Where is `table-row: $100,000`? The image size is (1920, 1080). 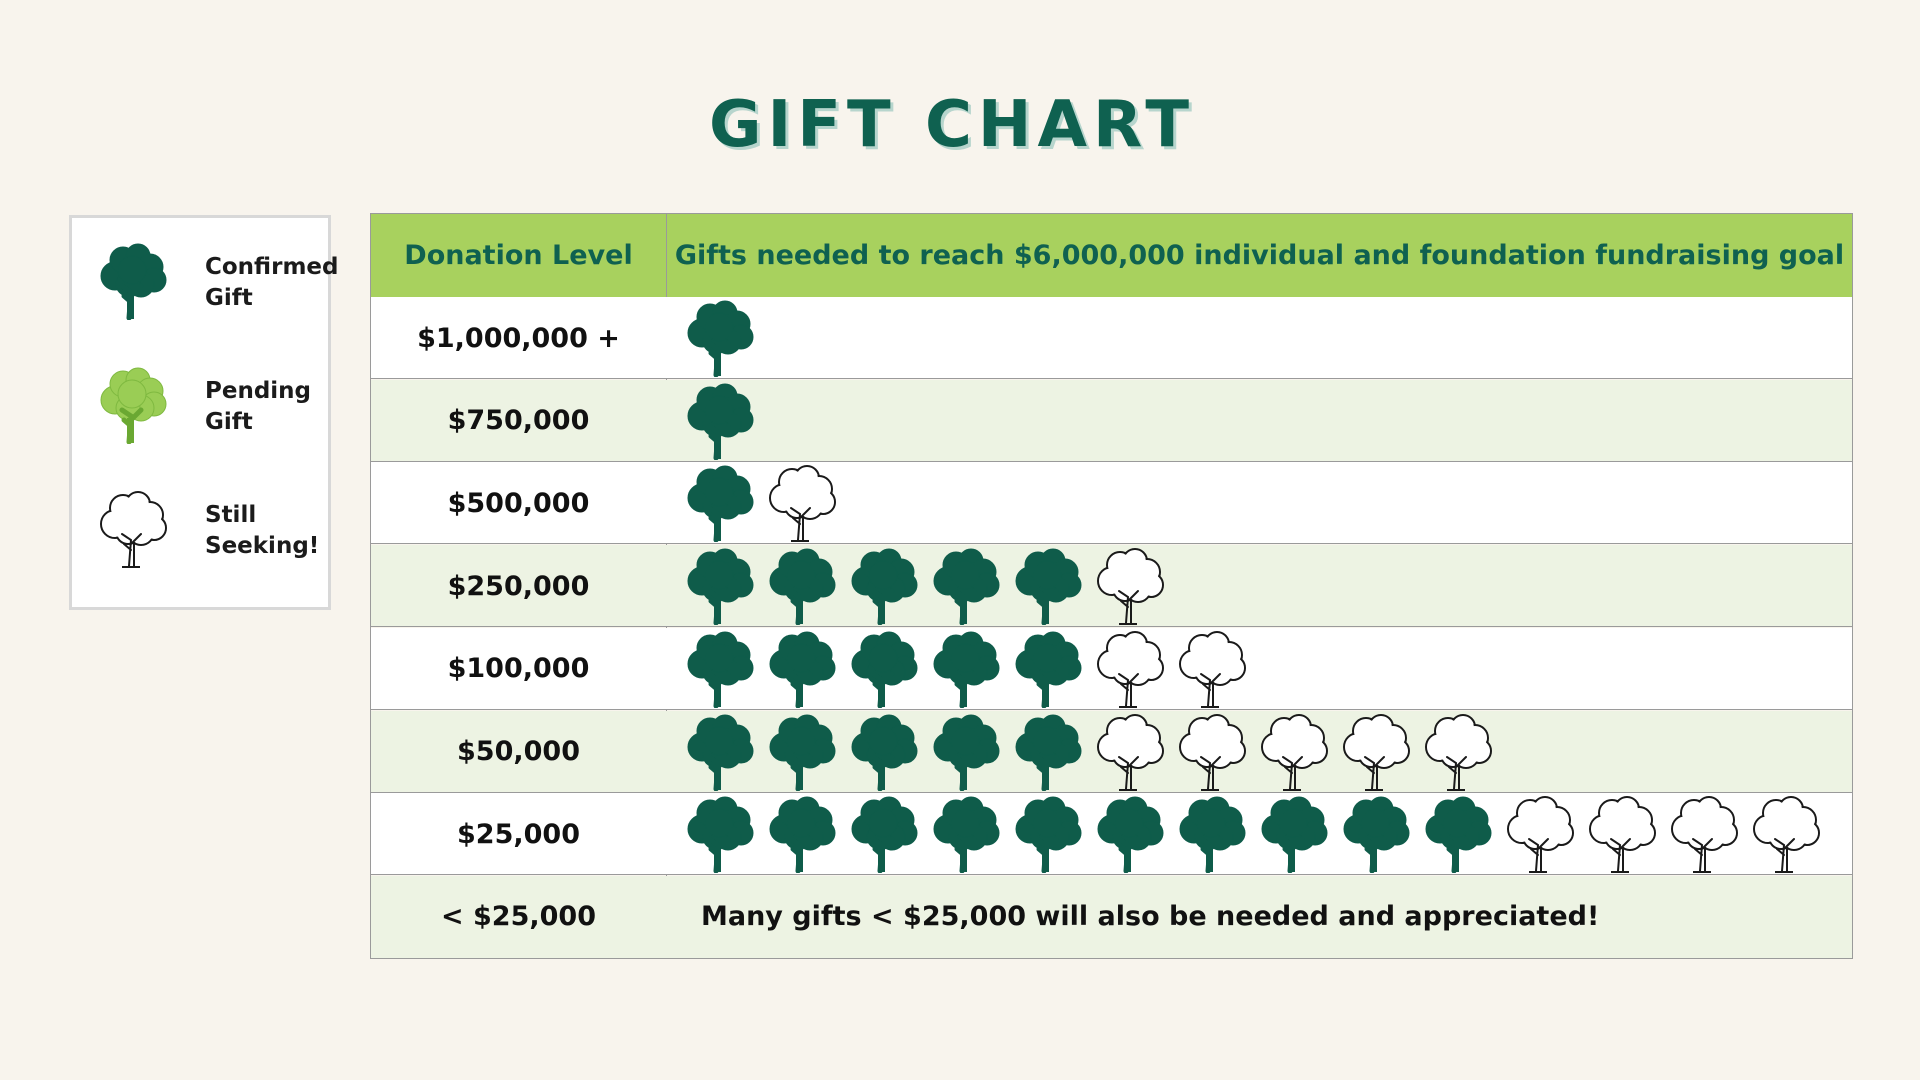
table-row: $100,000 is located at coordinates (1111, 668).